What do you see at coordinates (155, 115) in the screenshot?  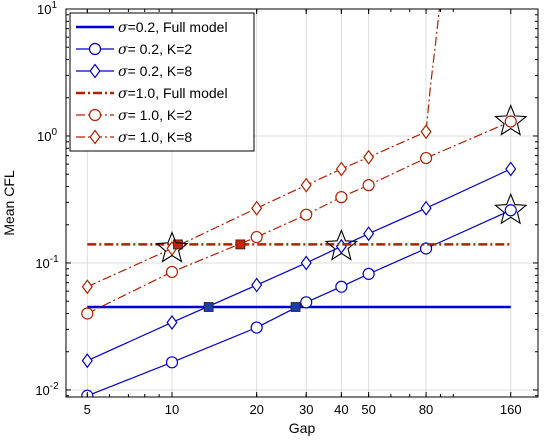 I see `legend-label: σ= 1.0, K=2` at bounding box center [155, 115].